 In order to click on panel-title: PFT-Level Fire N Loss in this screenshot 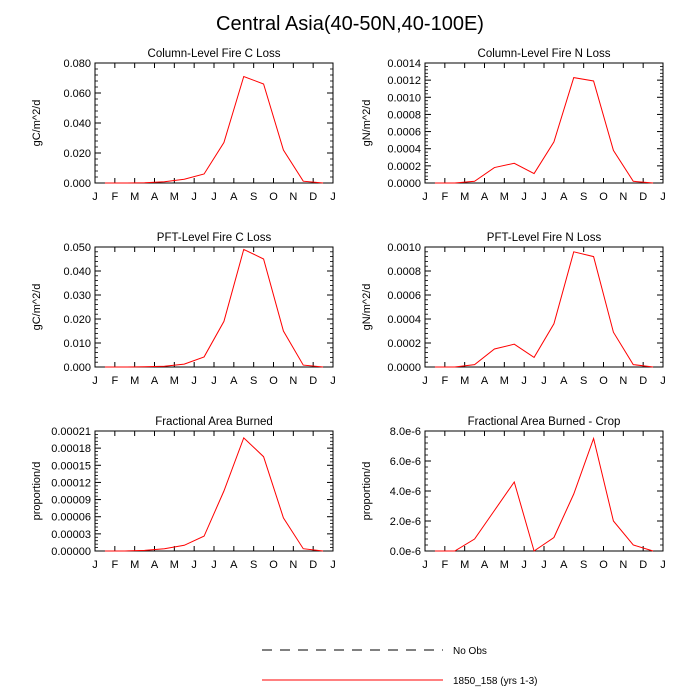, I will do `click(544, 238)`.